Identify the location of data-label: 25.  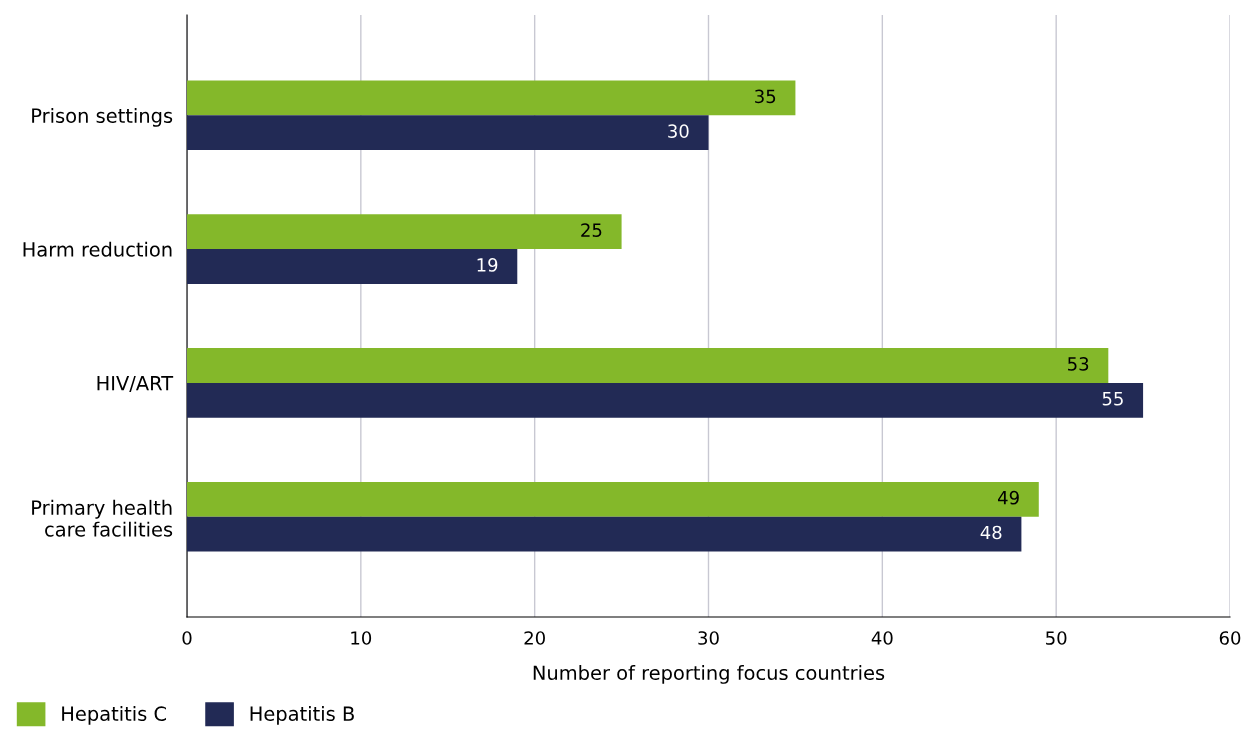
(591, 230).